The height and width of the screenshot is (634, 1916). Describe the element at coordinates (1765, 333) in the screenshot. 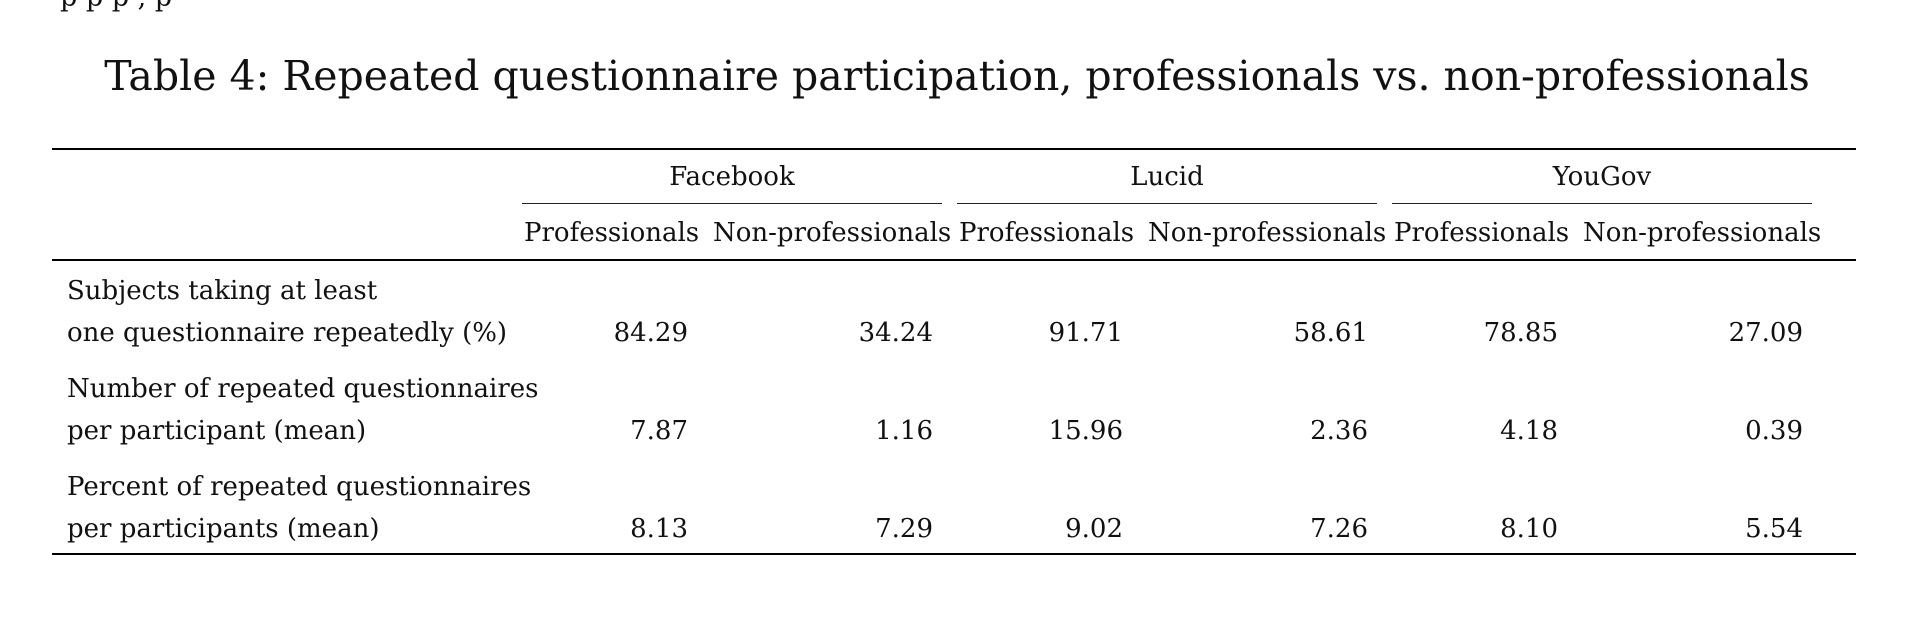

I see `table-cell: 27.09` at that location.